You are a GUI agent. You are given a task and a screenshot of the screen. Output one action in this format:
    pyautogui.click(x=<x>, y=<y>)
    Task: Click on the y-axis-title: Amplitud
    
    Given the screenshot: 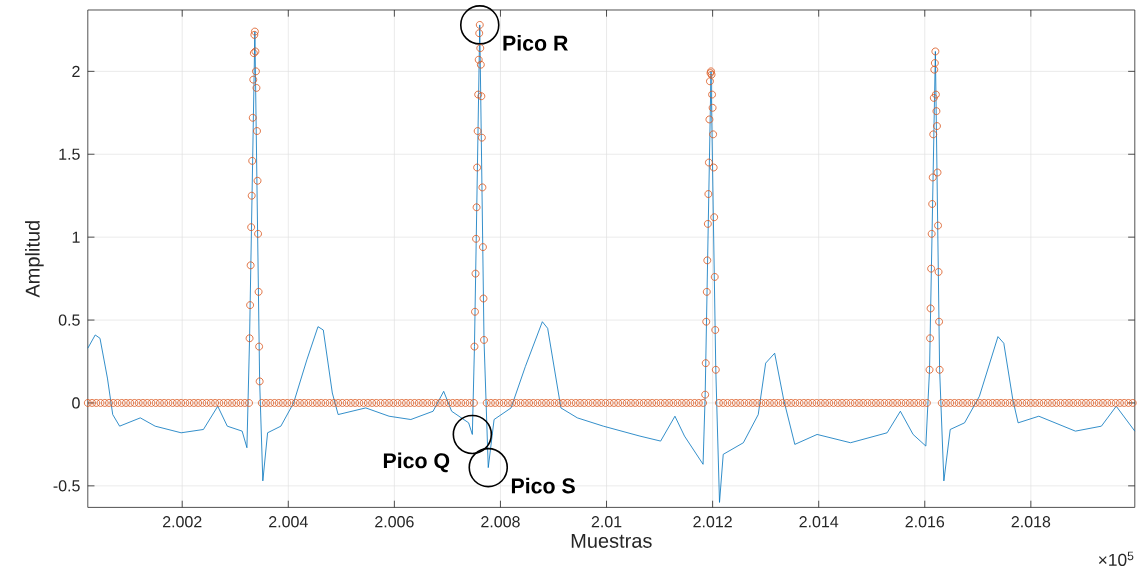 What is the action you would take?
    pyautogui.click(x=34, y=259)
    